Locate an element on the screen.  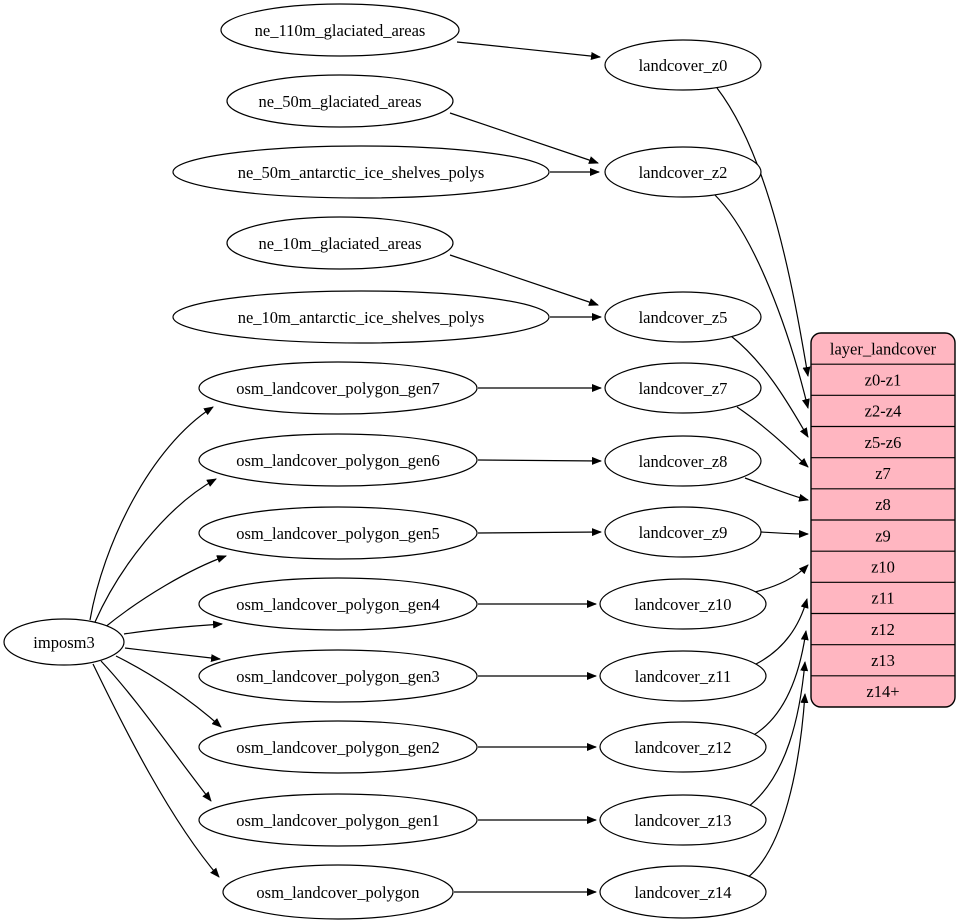
edge-imposm3-to-osm_landcover_polygon is located at coordinates (156, 770).